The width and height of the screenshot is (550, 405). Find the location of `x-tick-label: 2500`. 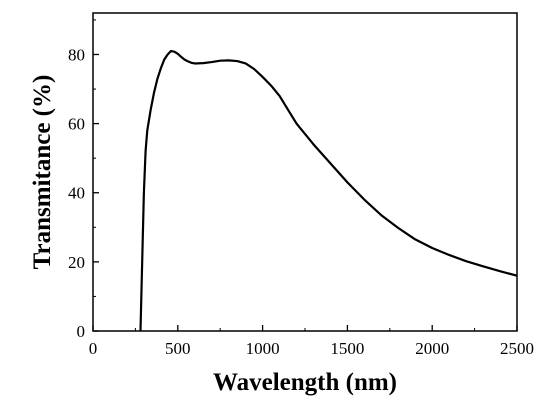

x-tick-label: 2500 is located at coordinates (517, 348).